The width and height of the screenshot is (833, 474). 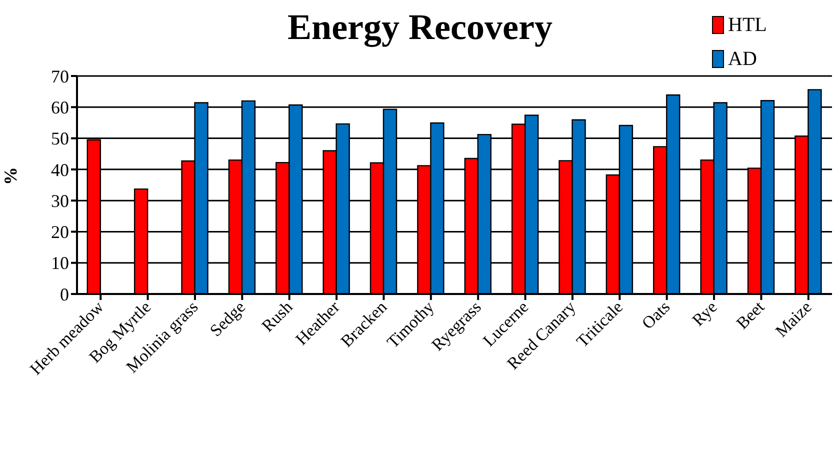 What do you see at coordinates (60, 76) in the screenshot?
I see `y-tick-label: 70` at bounding box center [60, 76].